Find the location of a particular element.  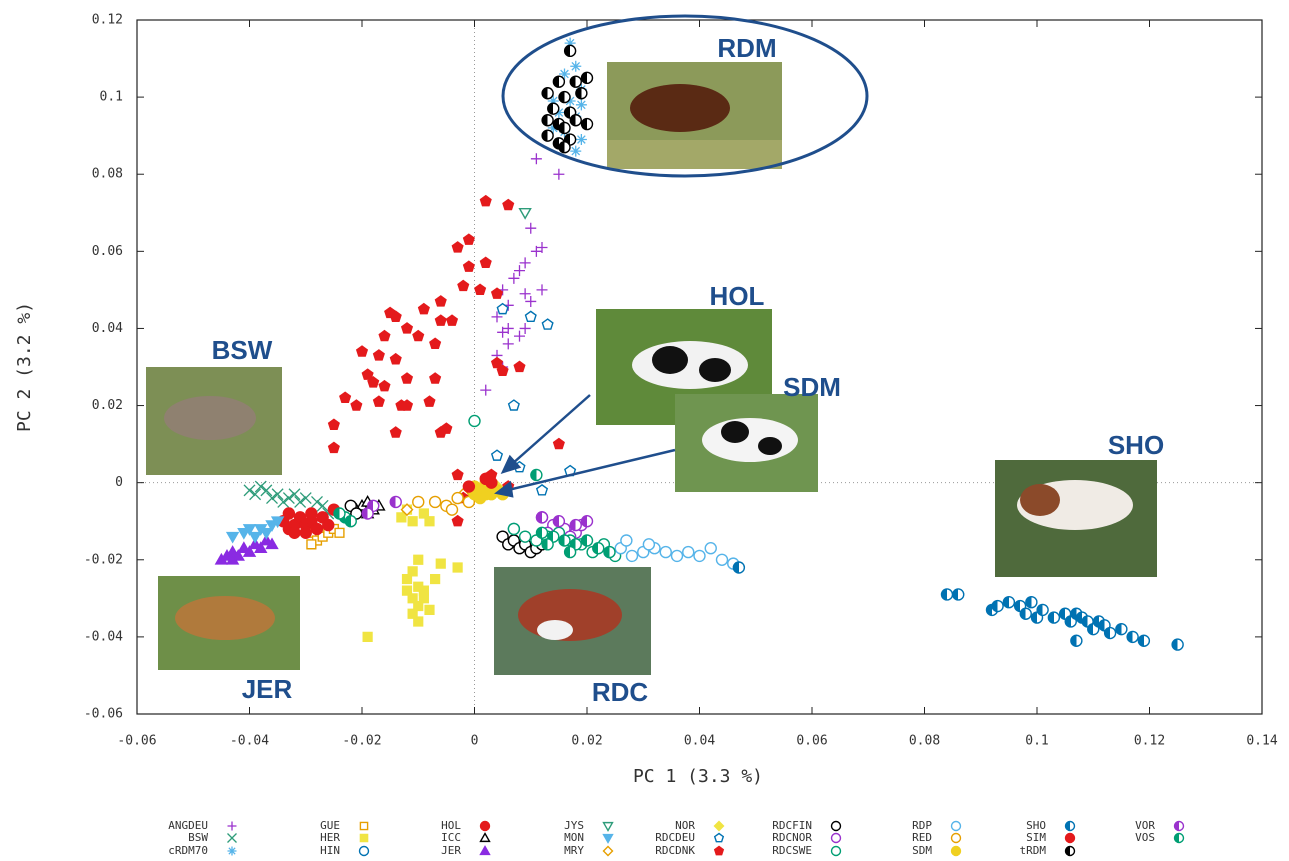

legend-label: SIM is located at coordinates (1036, 837).